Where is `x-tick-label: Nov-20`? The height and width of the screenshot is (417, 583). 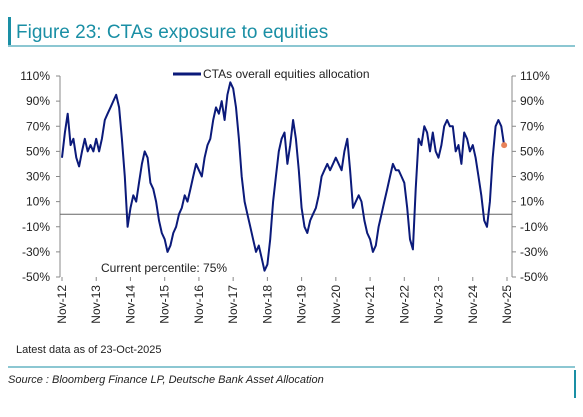 x-tick-label: Nov-20 is located at coordinates (336, 304).